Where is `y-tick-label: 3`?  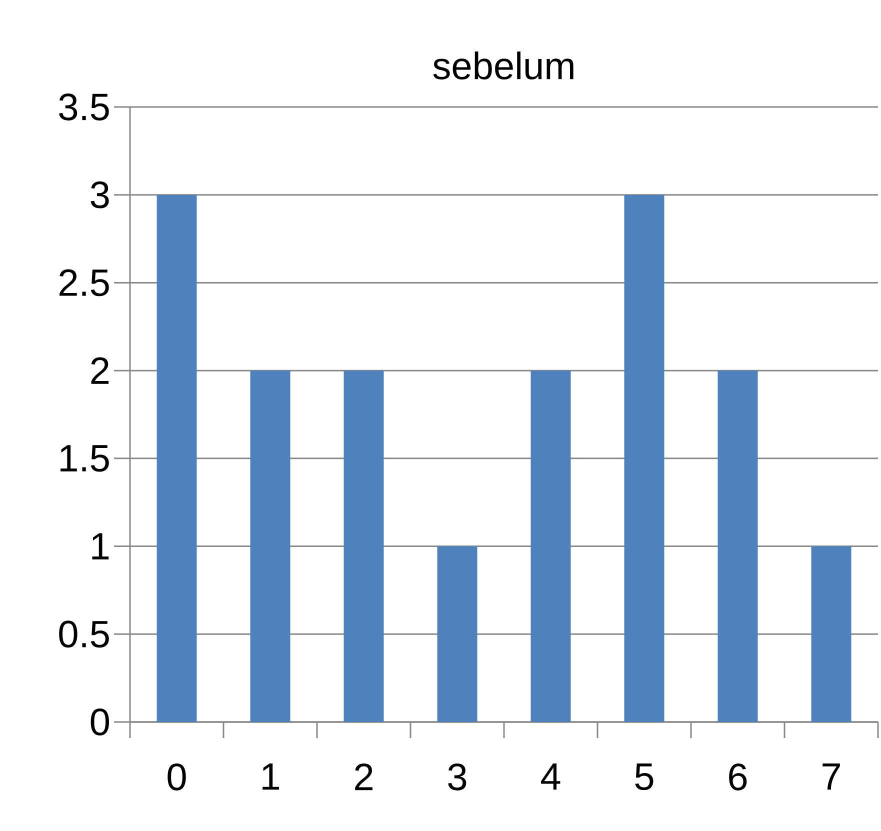
y-tick-label: 3 is located at coordinates (99, 194).